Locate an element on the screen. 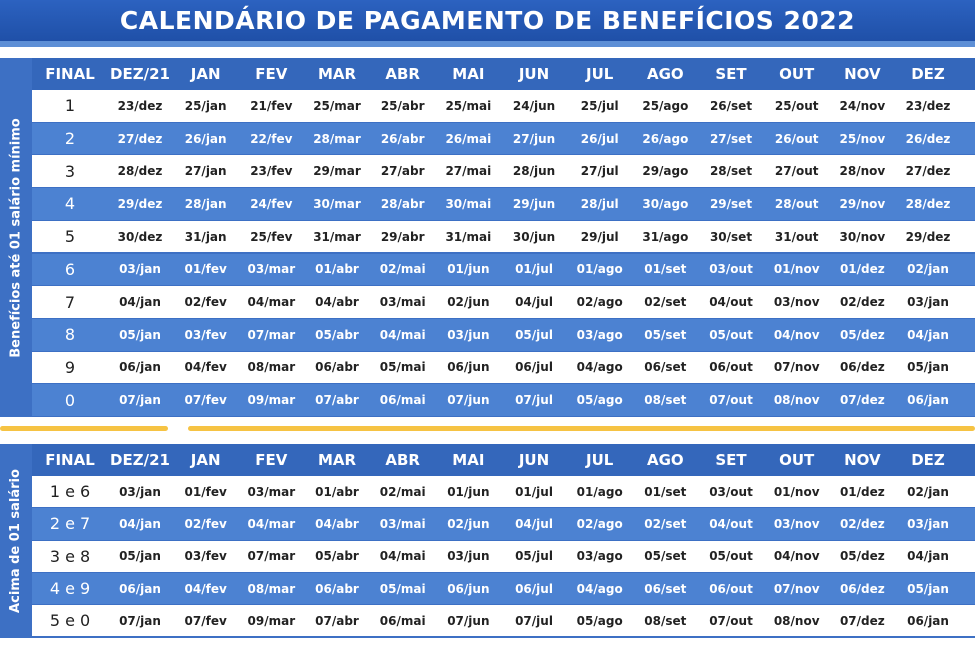 This screenshot has height=647, width=980. title-strip is located at coordinates (487, 44).